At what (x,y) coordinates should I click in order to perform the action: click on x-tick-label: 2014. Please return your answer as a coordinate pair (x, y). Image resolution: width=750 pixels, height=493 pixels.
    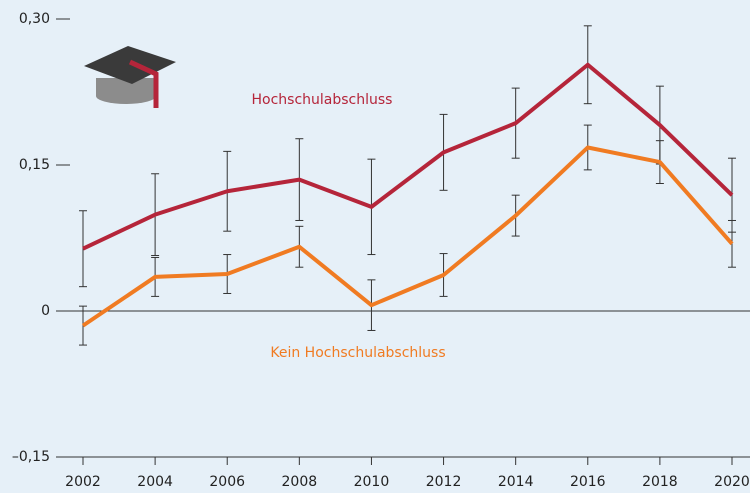
    Looking at the image, I should click on (516, 482).